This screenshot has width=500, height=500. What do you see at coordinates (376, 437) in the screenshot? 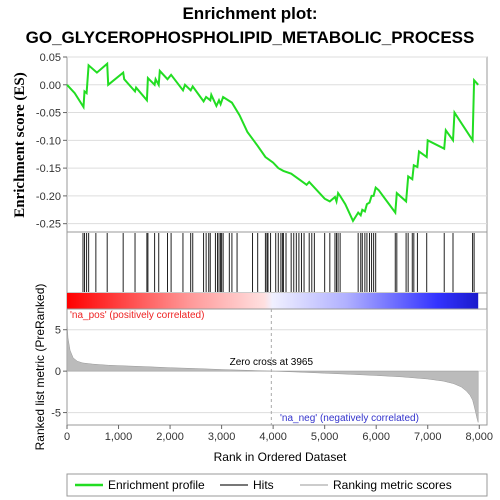
I see `x-tick-label: 6,000` at bounding box center [376, 437].